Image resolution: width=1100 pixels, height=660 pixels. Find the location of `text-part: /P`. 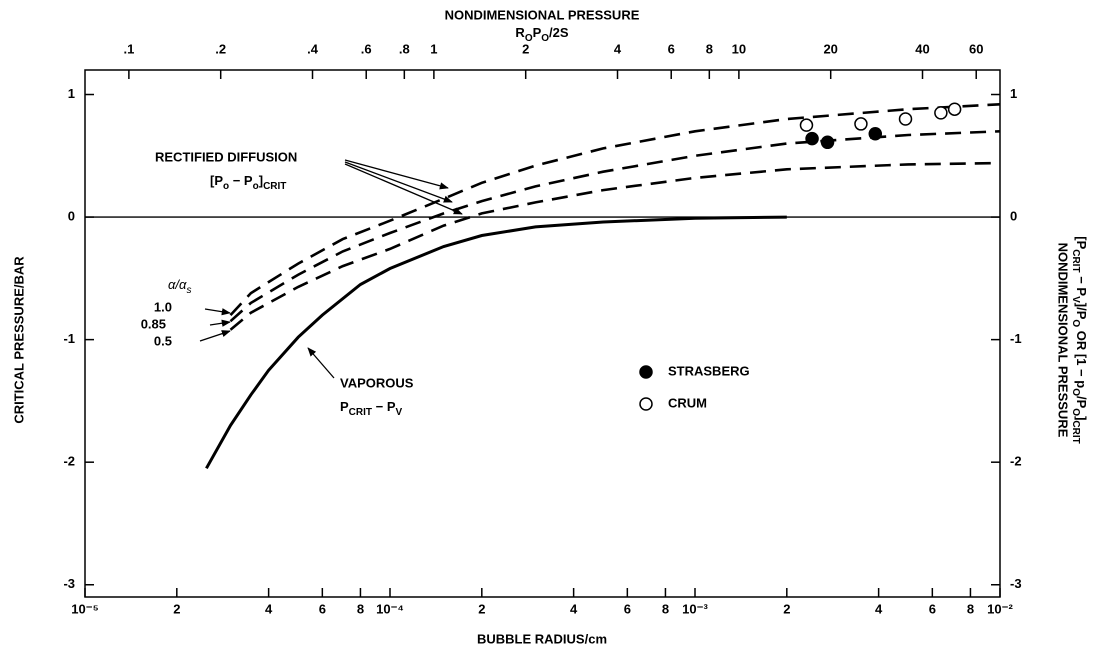

text-part: /P is located at coordinates (1081, 402).